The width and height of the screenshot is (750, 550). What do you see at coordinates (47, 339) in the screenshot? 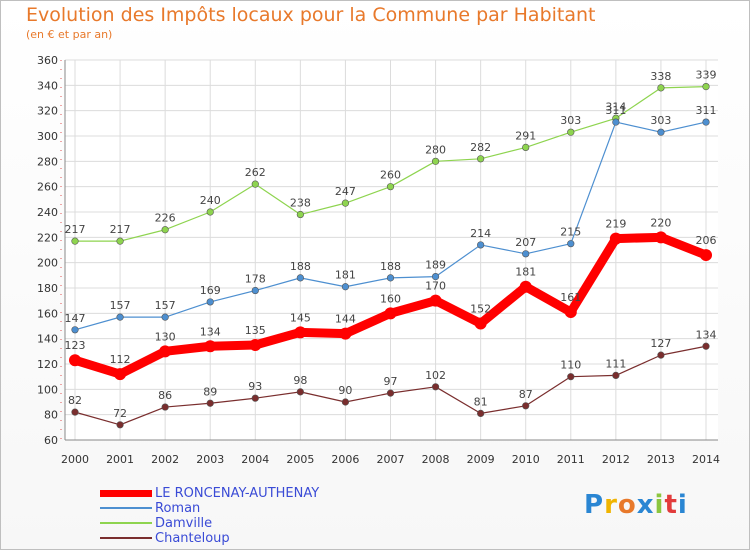
I see `y-tick-label: 140` at bounding box center [47, 339].